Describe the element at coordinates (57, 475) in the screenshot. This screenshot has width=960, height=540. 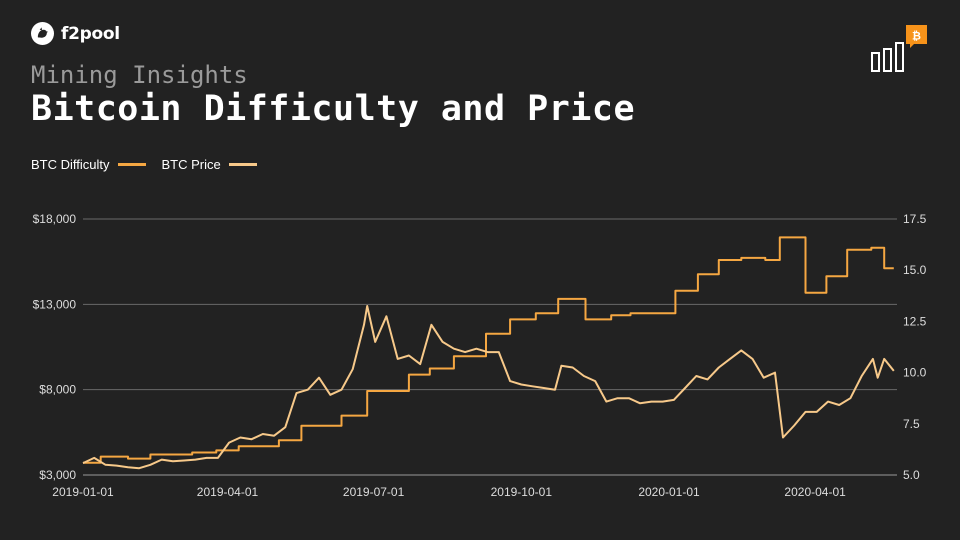
I see `y-left-tick-label: $3,000` at that location.